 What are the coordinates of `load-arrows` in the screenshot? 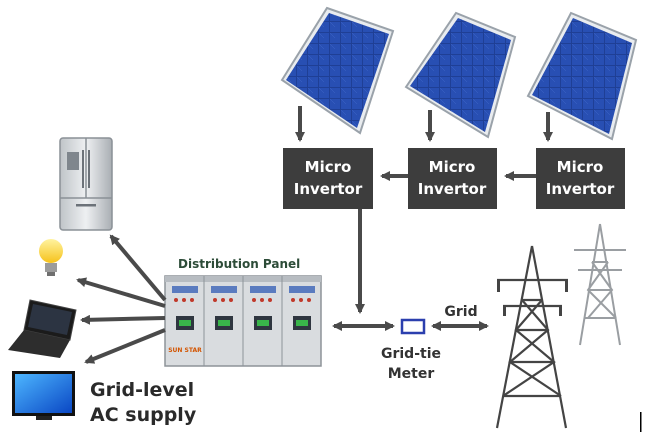 It's located at (121, 299).